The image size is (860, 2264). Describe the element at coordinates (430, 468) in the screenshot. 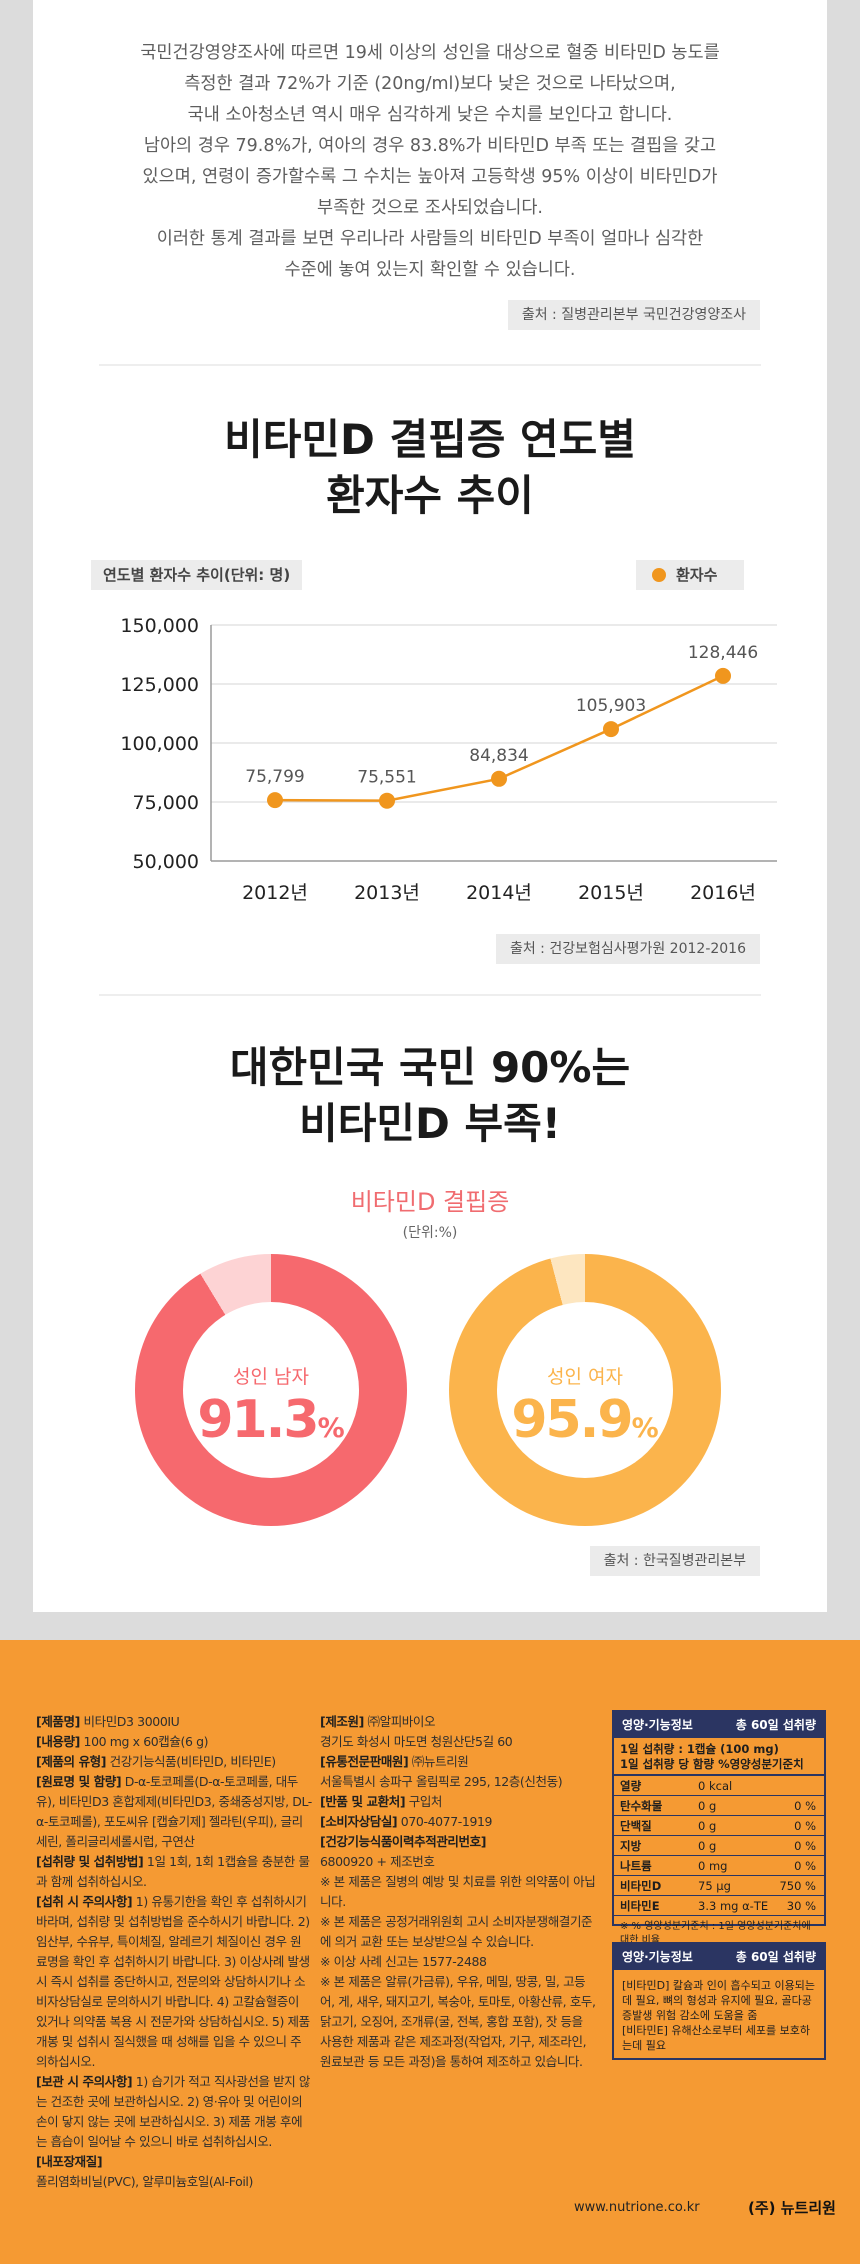

I see `chart-section-title: 비타민D 결핍증 연도별 환자수 추이` at that location.